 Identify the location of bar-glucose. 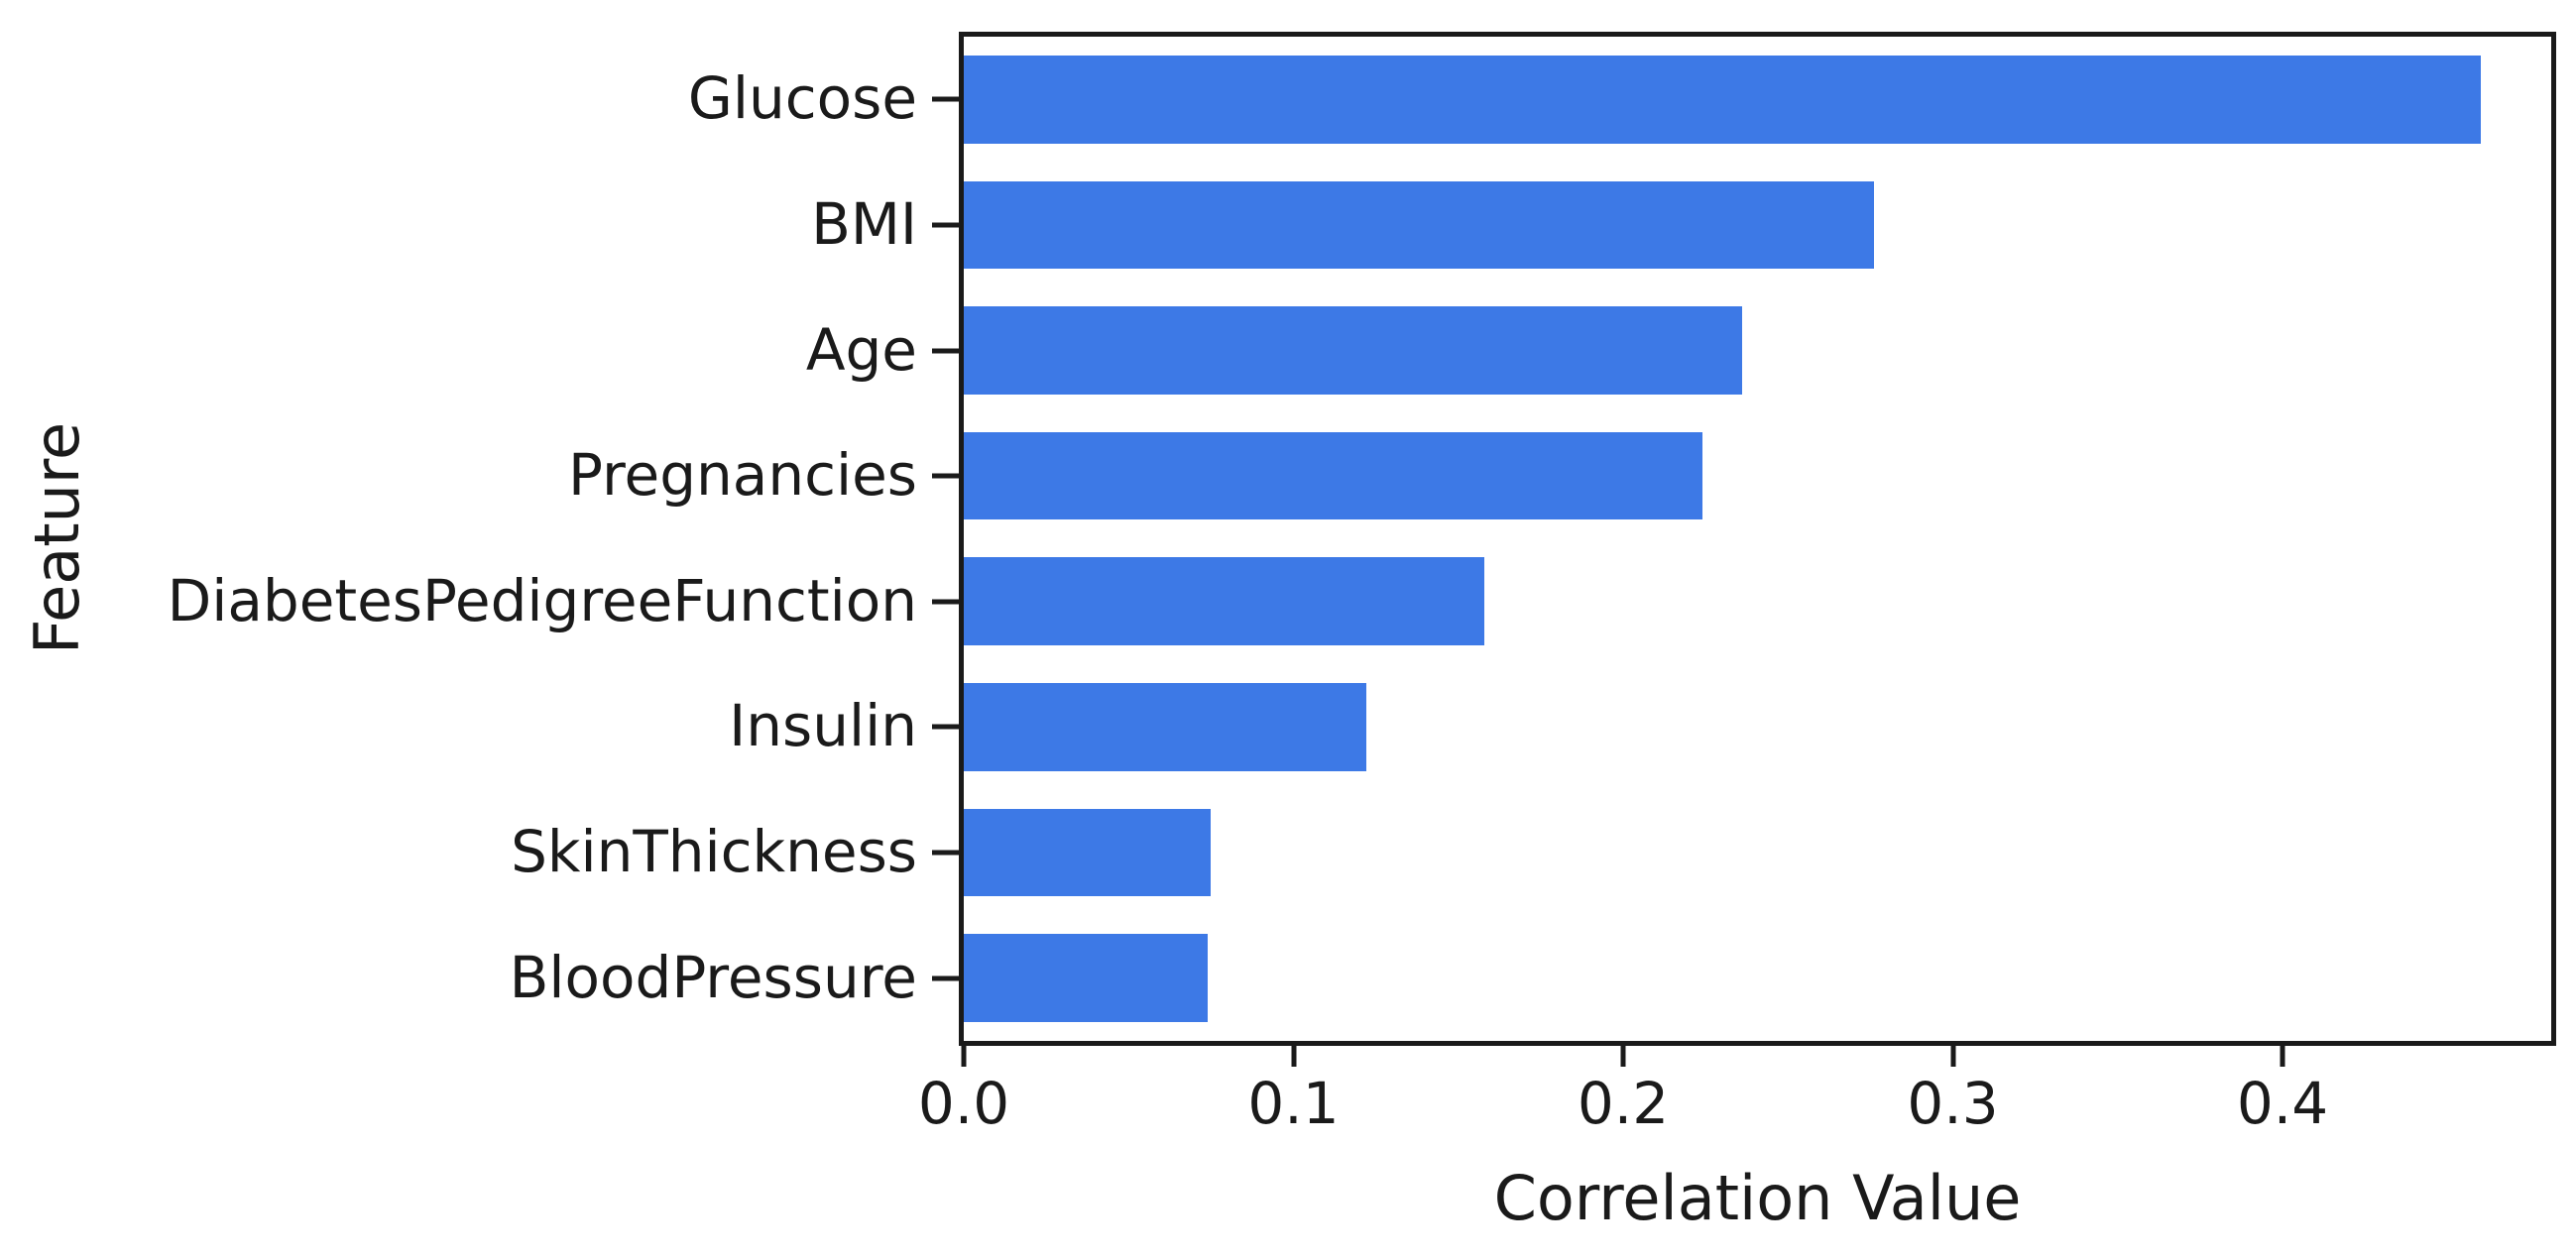
(1723, 99).